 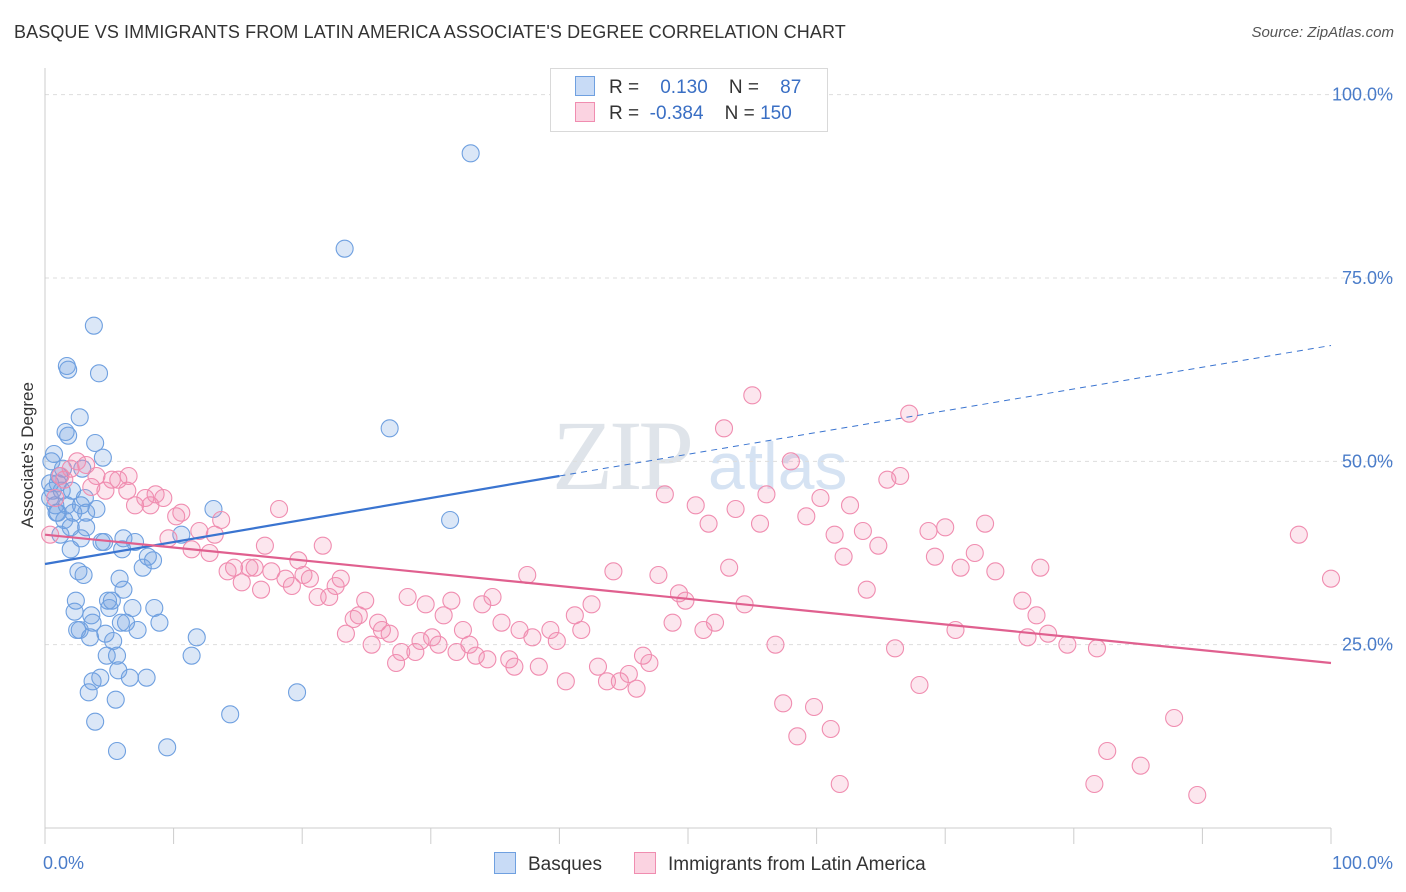 I want to click on legend-row-latin-america: R = -0.384 N = 150, so click(x=683, y=114).